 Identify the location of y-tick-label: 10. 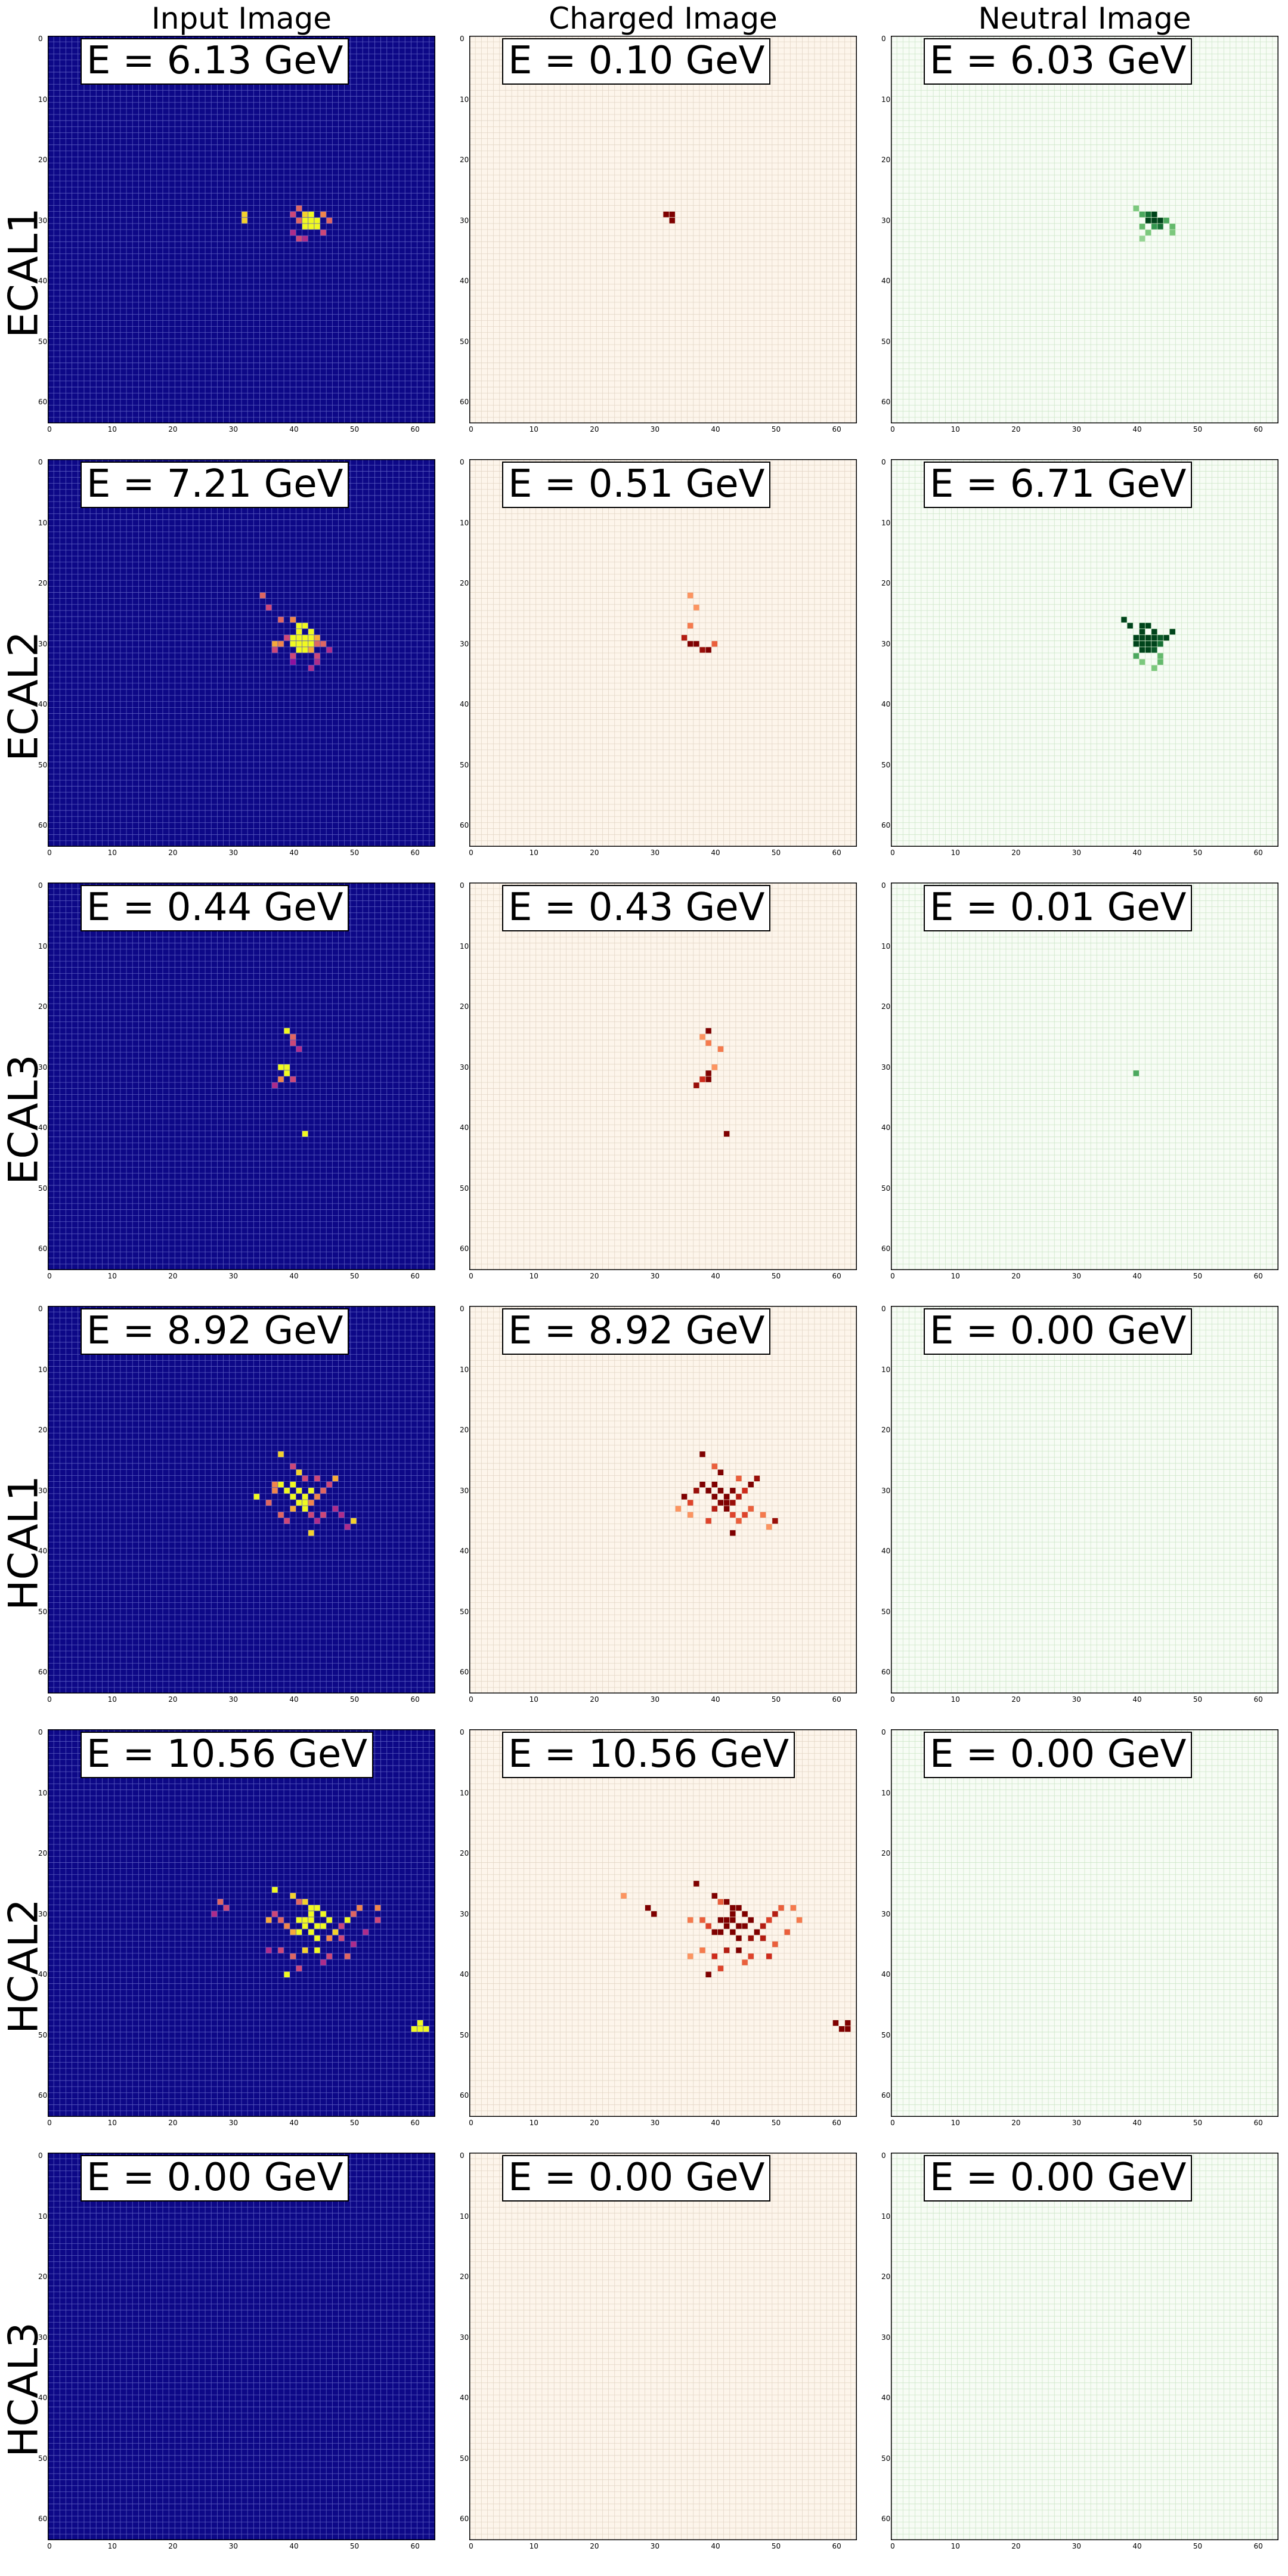
(465, 522).